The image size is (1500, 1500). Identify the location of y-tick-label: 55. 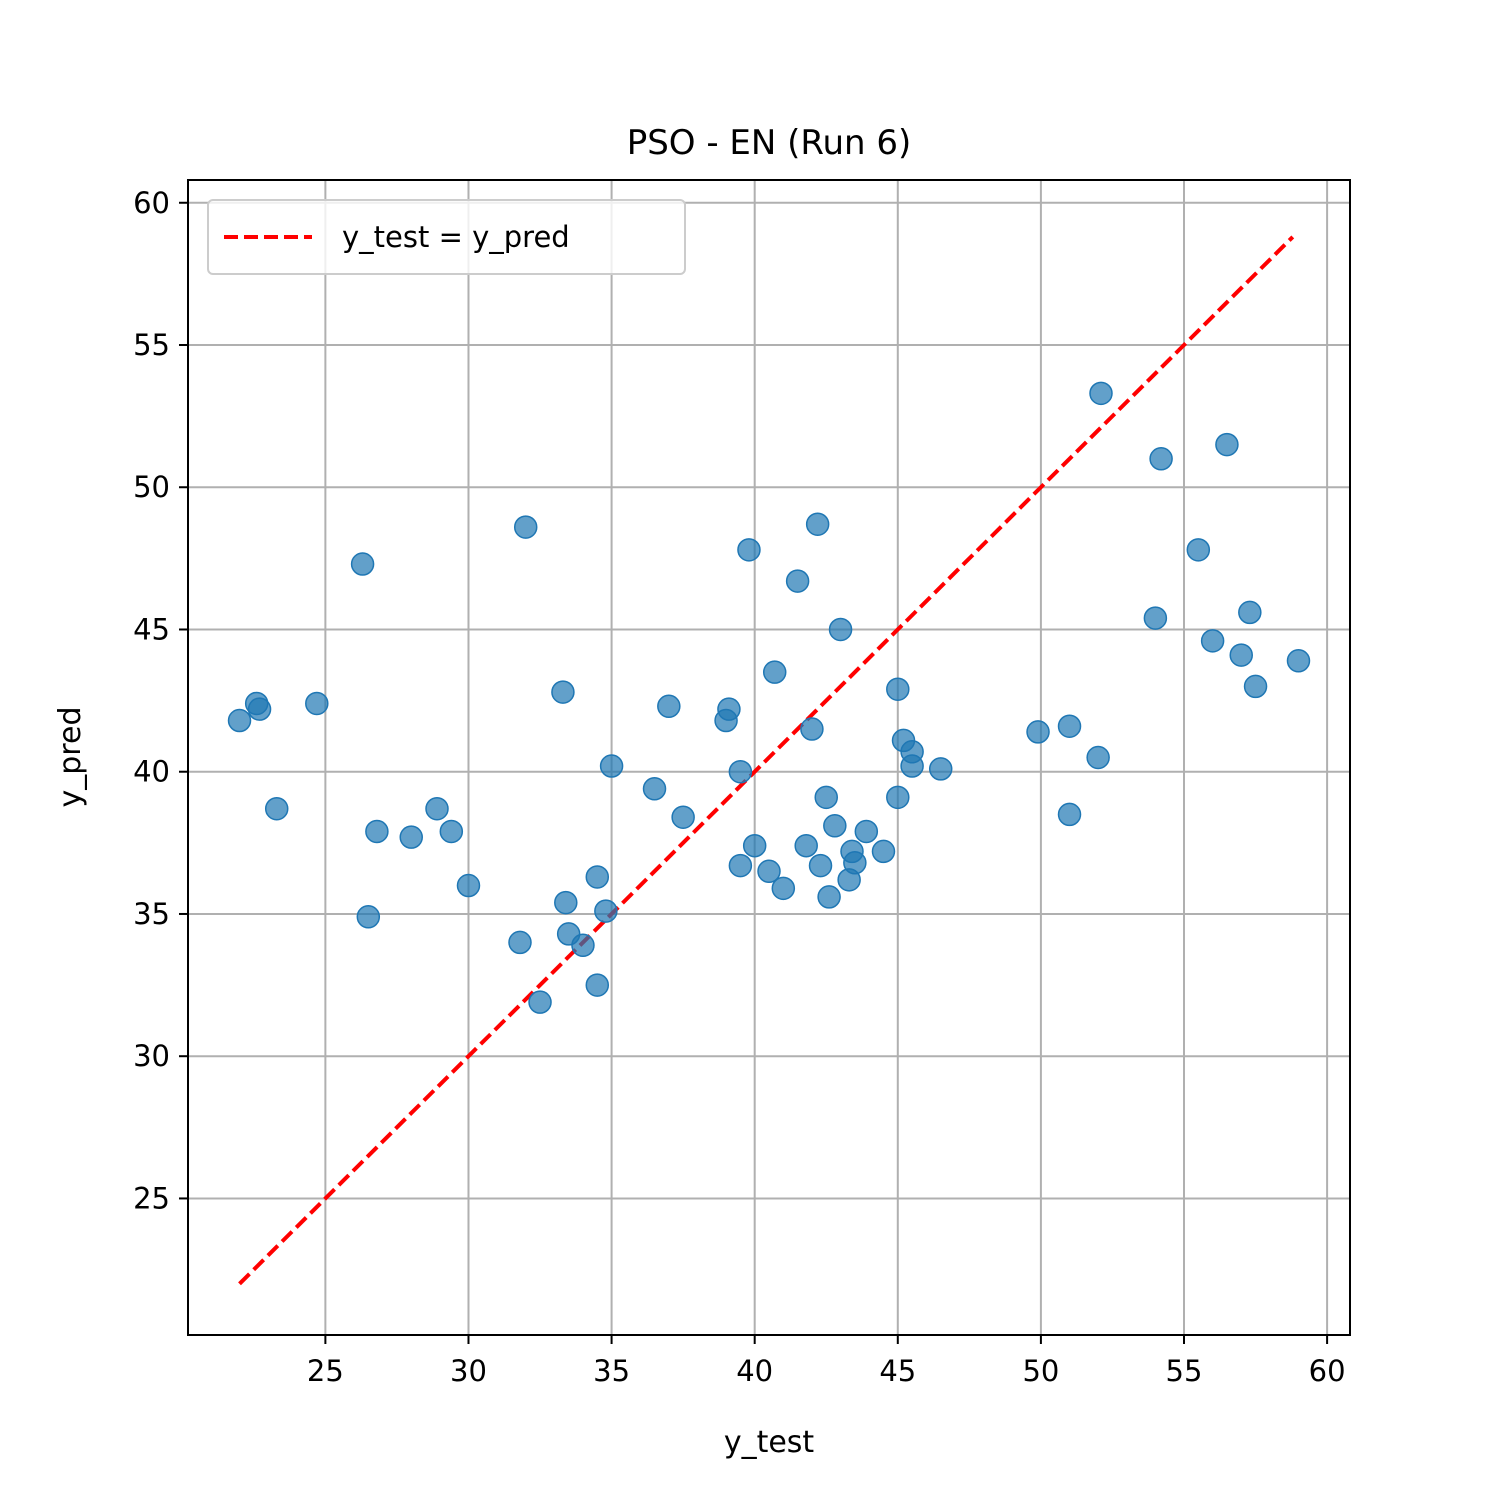
(151, 345).